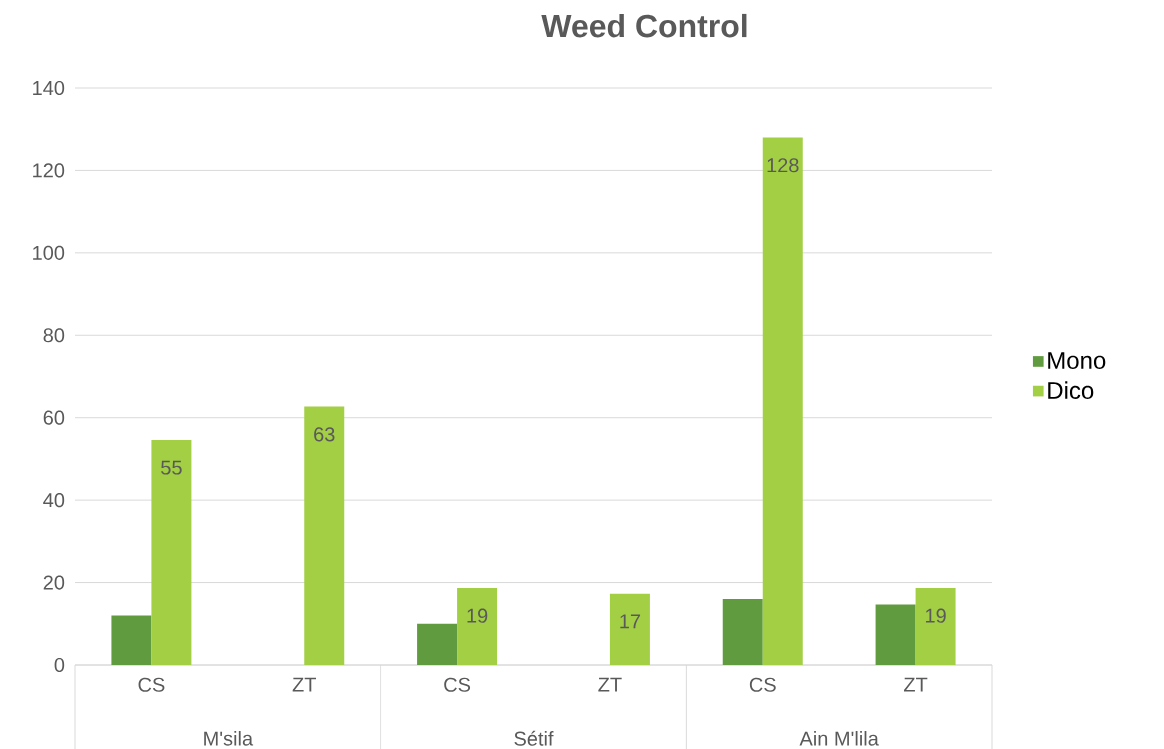  I want to click on y-tick-label: 140, so click(49, 88).